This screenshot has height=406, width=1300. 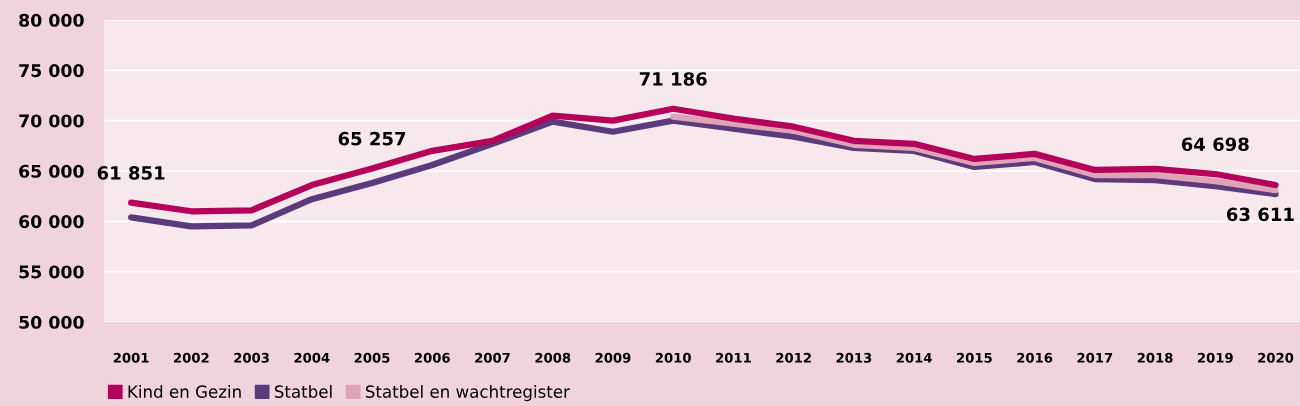 I want to click on x-tick-label: 2011, so click(x=733, y=357).